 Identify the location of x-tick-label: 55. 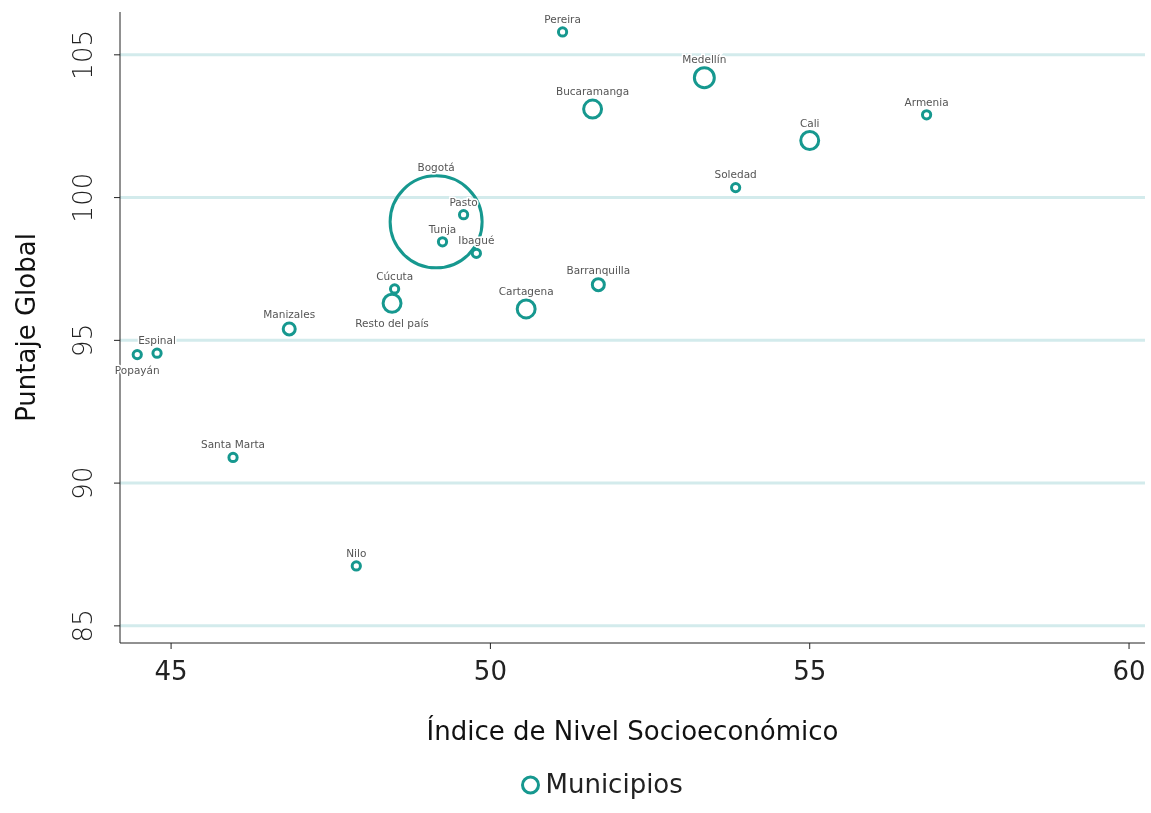
(810, 671).